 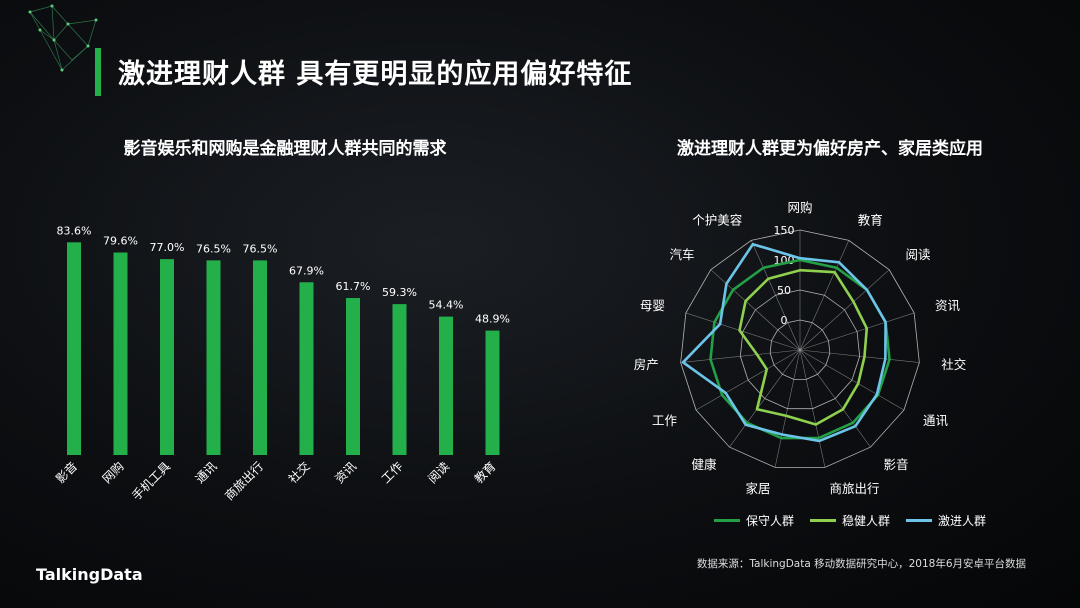 I want to click on bar-category-label: 阅读, so click(x=438, y=472).